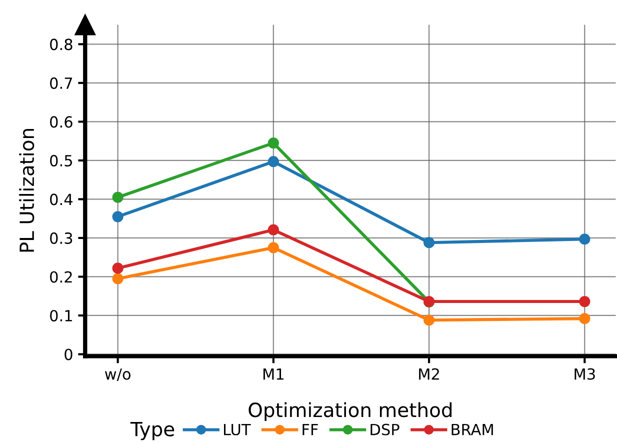 The height and width of the screenshot is (443, 617). I want to click on x-tick-label: w/o, so click(117, 375).